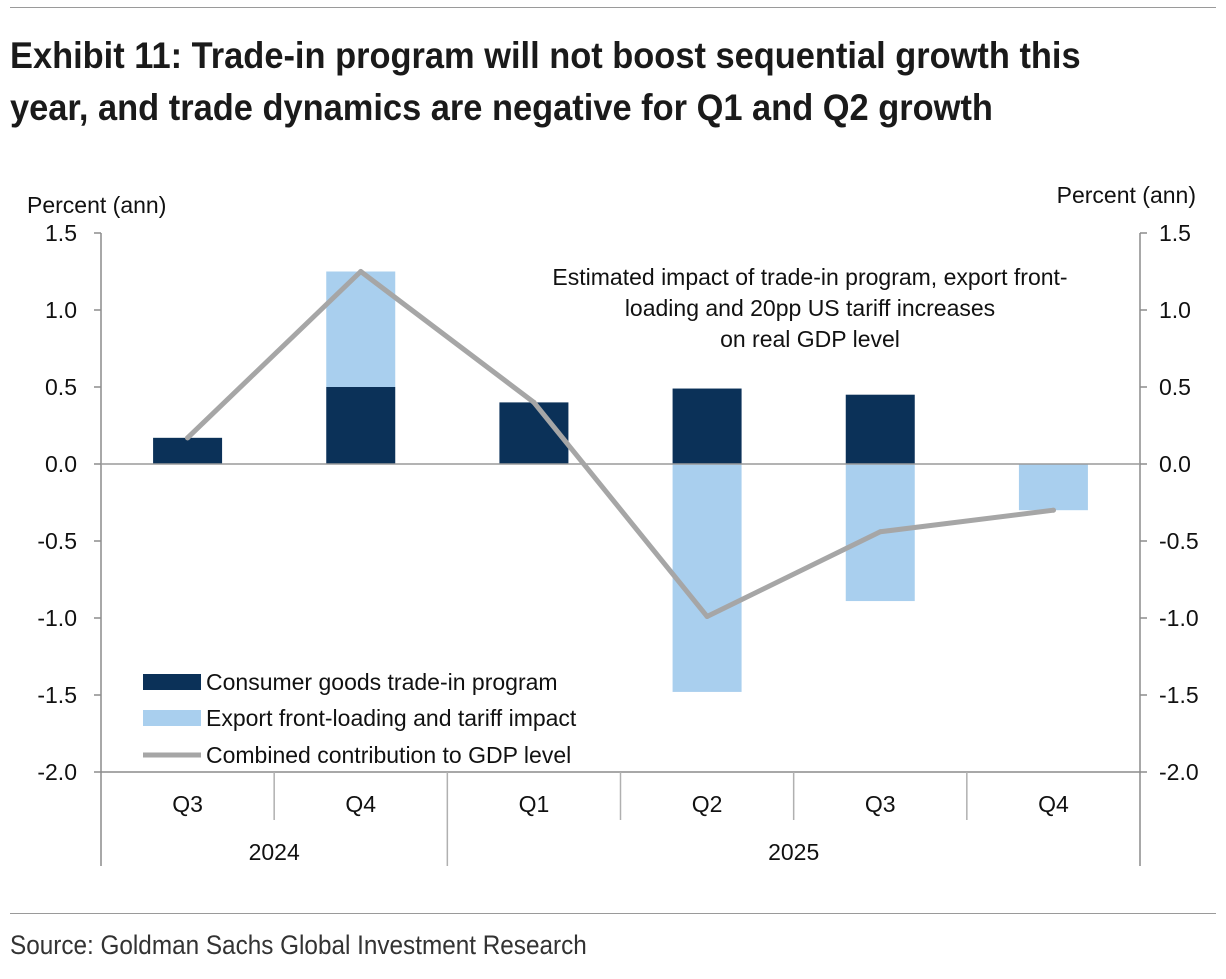 The height and width of the screenshot is (979, 1226). I want to click on legend-label-3: Combined contribution to GDP level, so click(388, 755).